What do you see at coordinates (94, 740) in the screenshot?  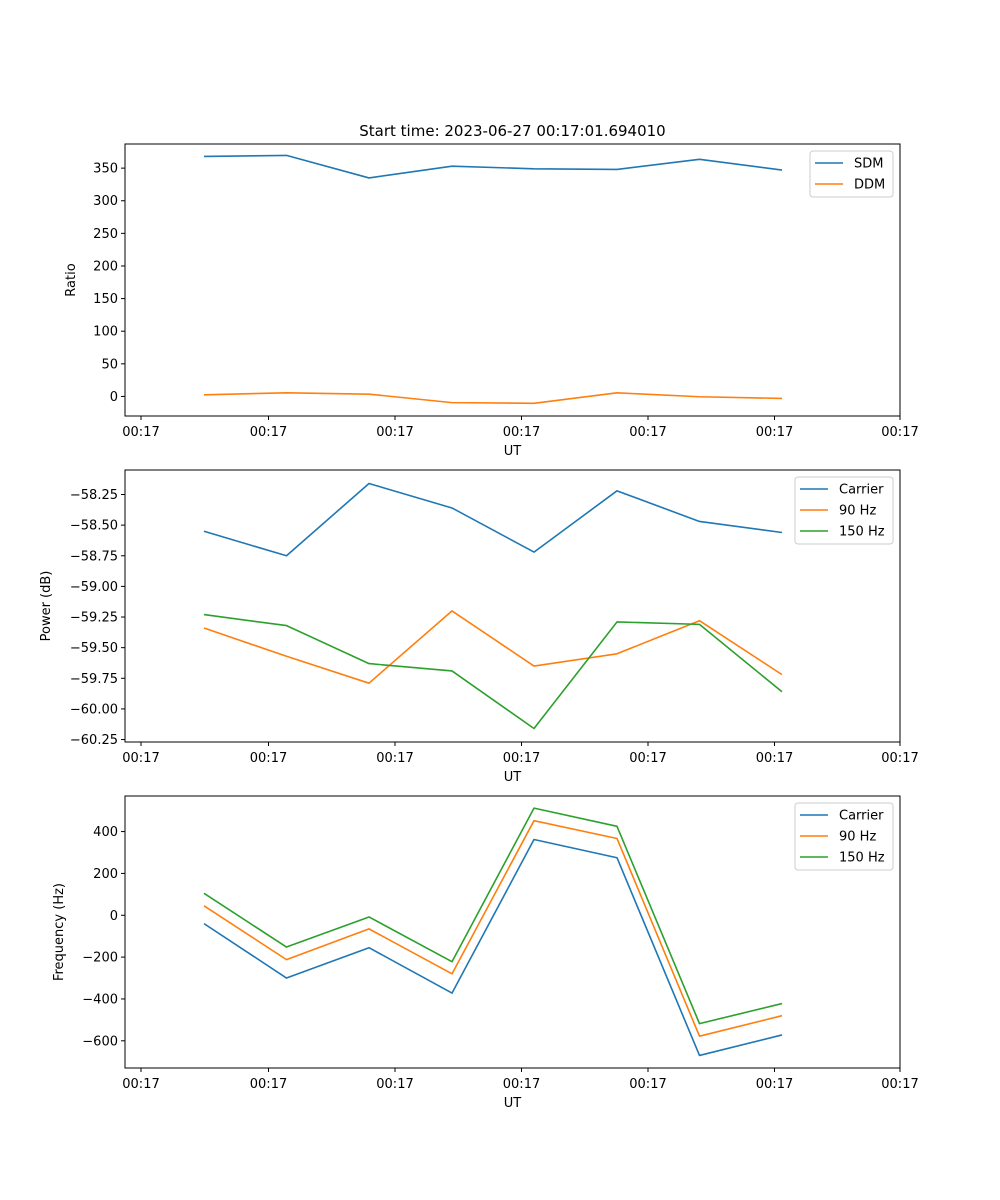 I see `y-tick-label: −60.25` at bounding box center [94, 740].